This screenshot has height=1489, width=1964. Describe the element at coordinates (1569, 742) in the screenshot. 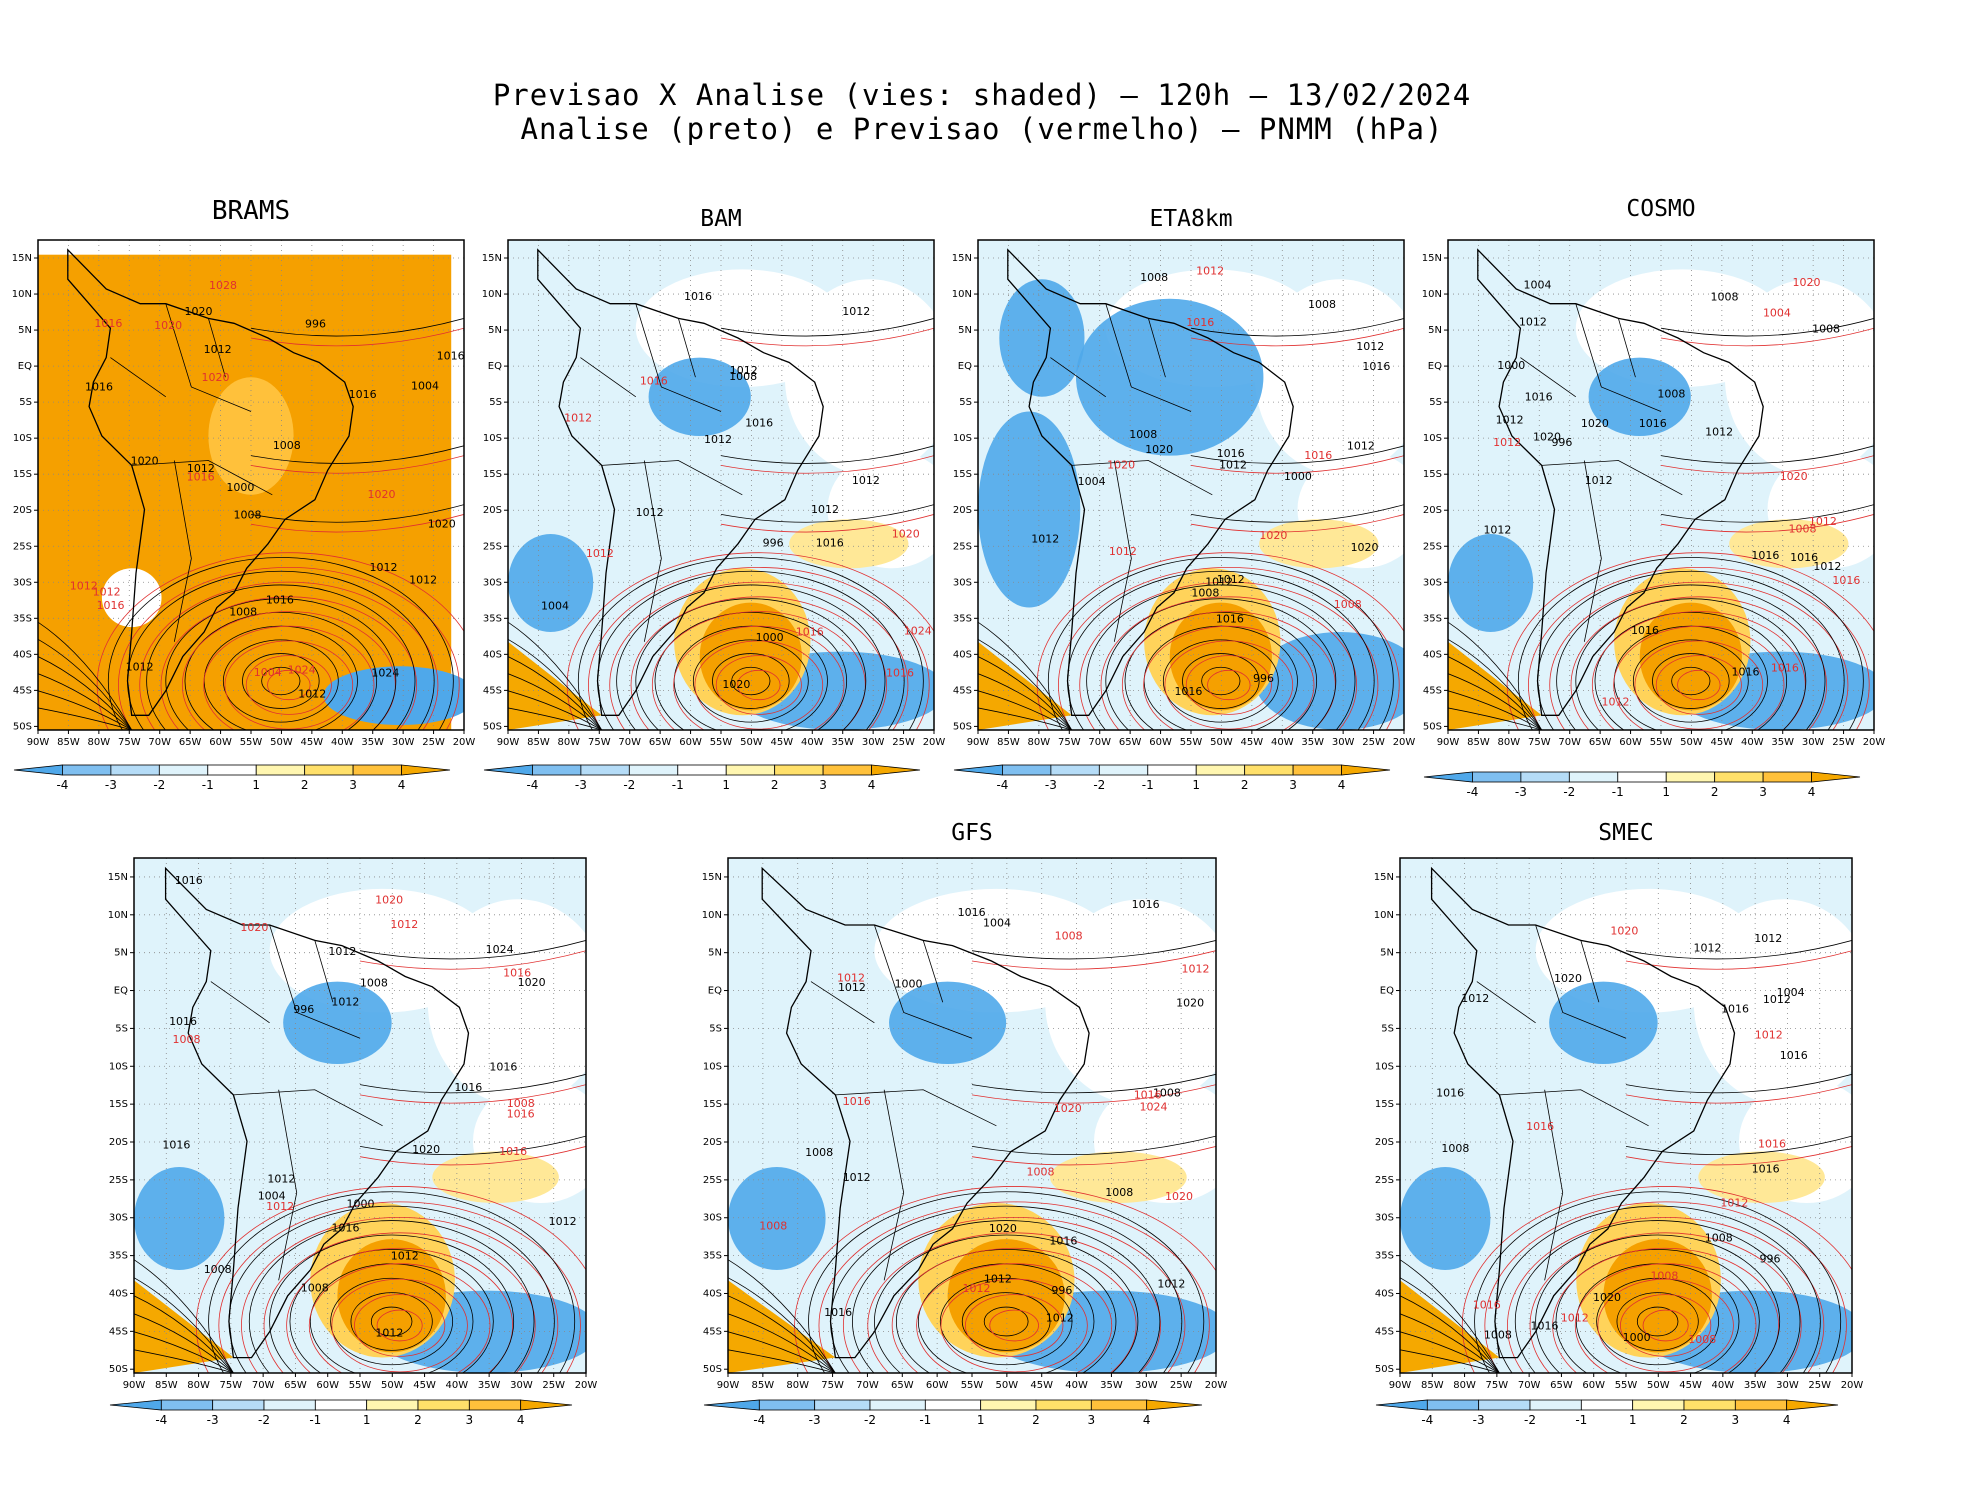

I see `lon-tick-label: 70W` at that location.